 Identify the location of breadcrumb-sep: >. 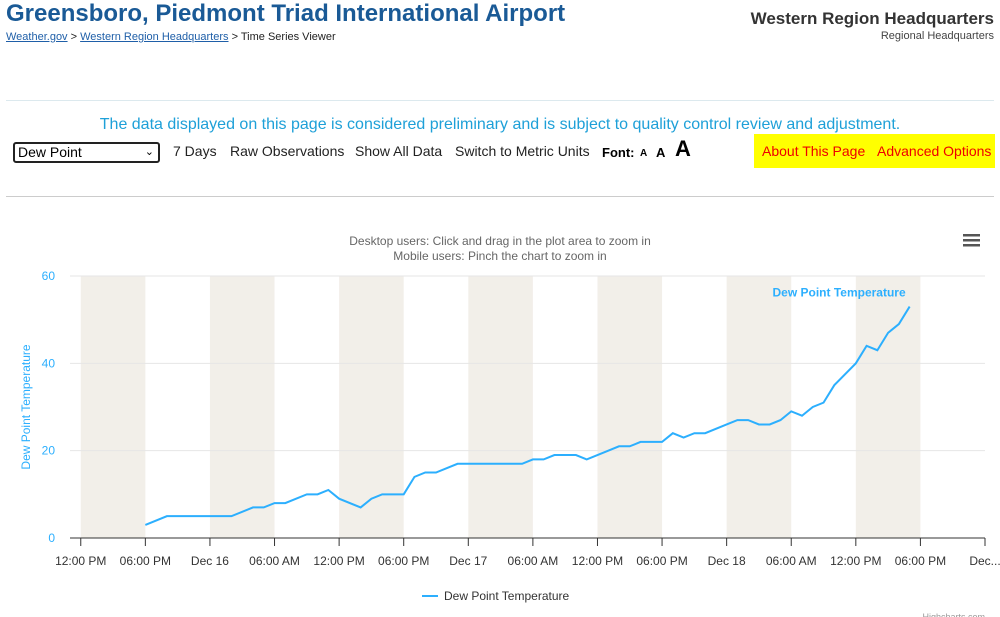
(74, 37).